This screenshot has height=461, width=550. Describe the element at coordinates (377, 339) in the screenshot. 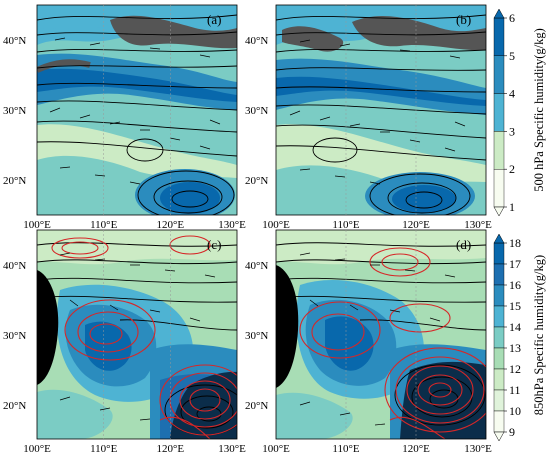

I see `panel-d-wind-barbs` at that location.